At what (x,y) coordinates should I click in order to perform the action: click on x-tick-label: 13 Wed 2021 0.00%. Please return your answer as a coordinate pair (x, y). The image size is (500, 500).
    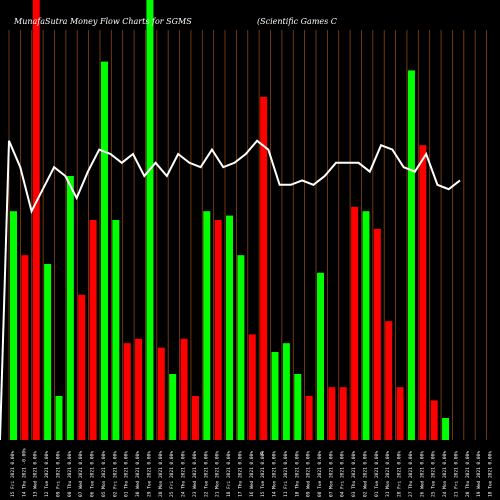
    Looking at the image, I should click on (36, 474).